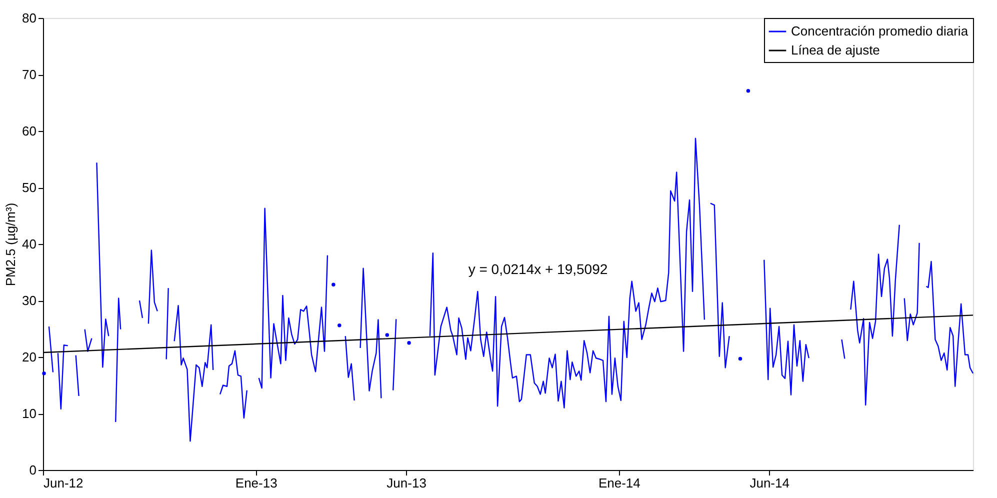 This screenshot has width=997, height=498. I want to click on y-axis-title: PM2.5 (µg/m³), so click(10, 244).